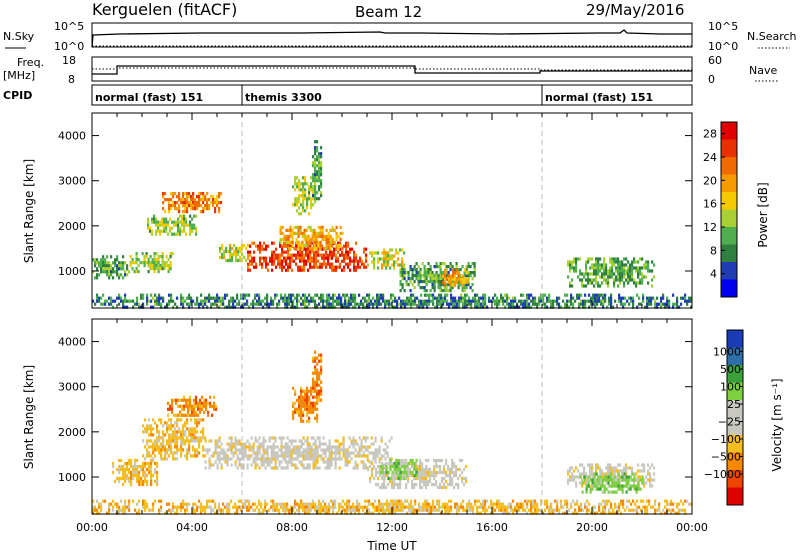 This screenshot has width=800, height=554. Describe the element at coordinates (763, 214) in the screenshot. I see `power-colorbar-label: Power [dB]` at that location.